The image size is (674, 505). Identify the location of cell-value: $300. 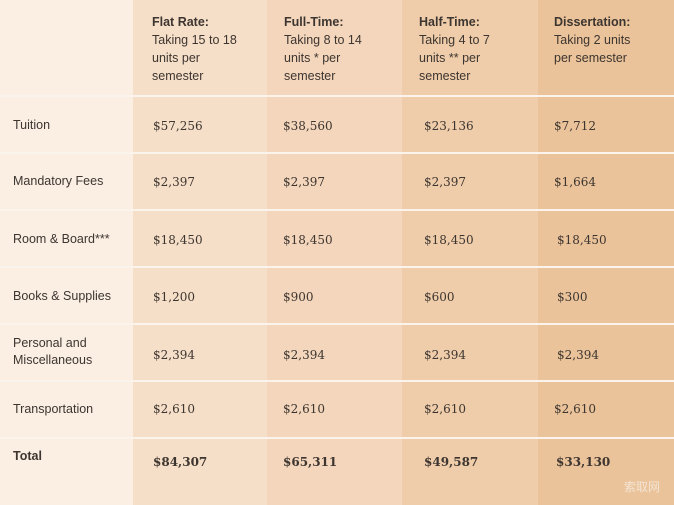
(572, 297).